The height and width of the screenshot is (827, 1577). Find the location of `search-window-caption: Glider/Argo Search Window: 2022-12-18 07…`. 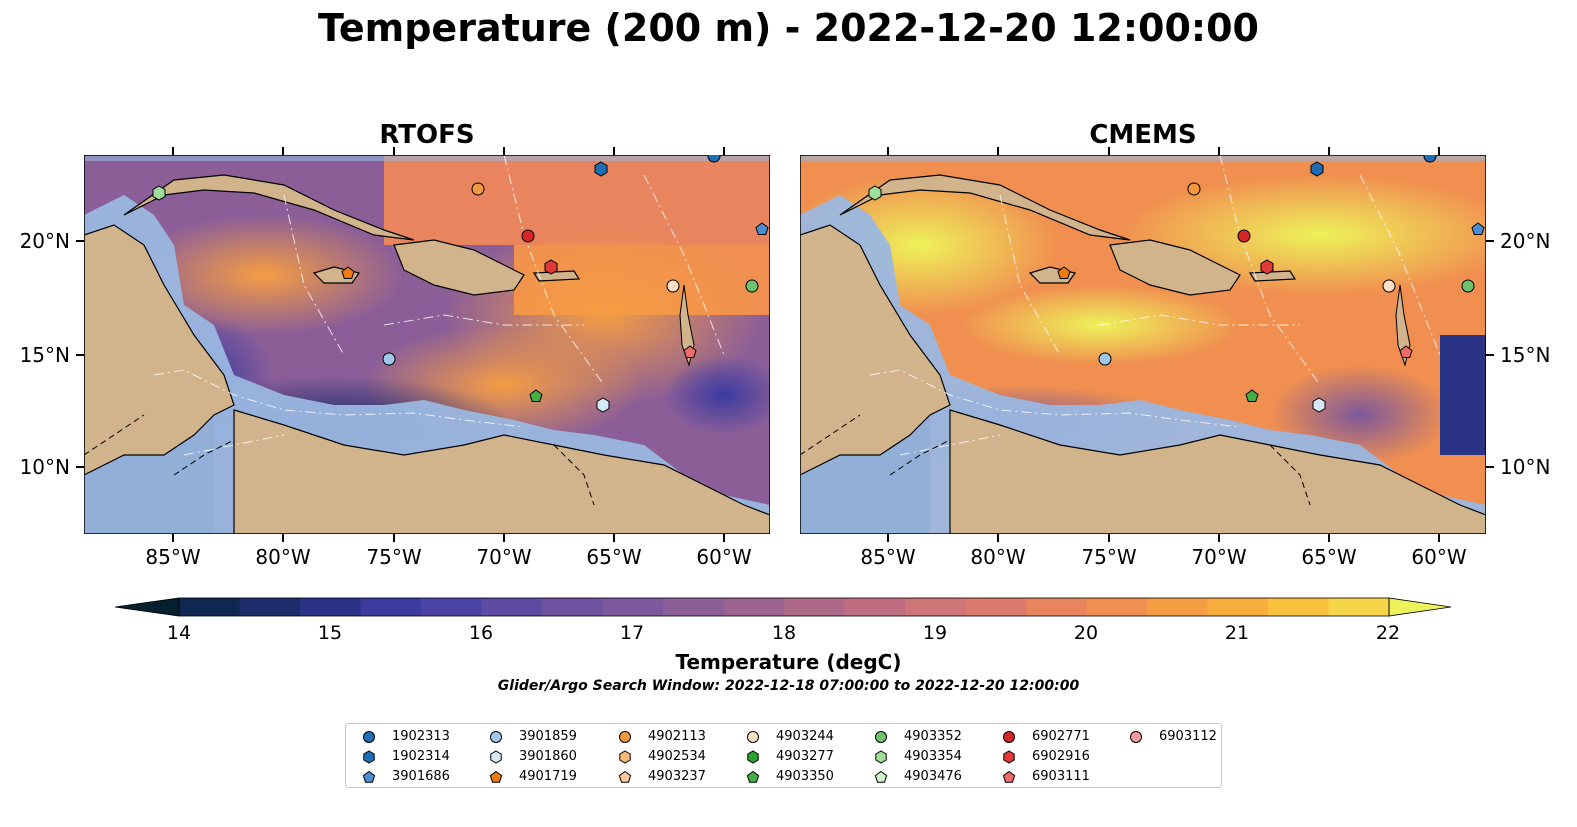

search-window-caption: Glider/Argo Search Window: 2022-12-18 07… is located at coordinates (788, 686).